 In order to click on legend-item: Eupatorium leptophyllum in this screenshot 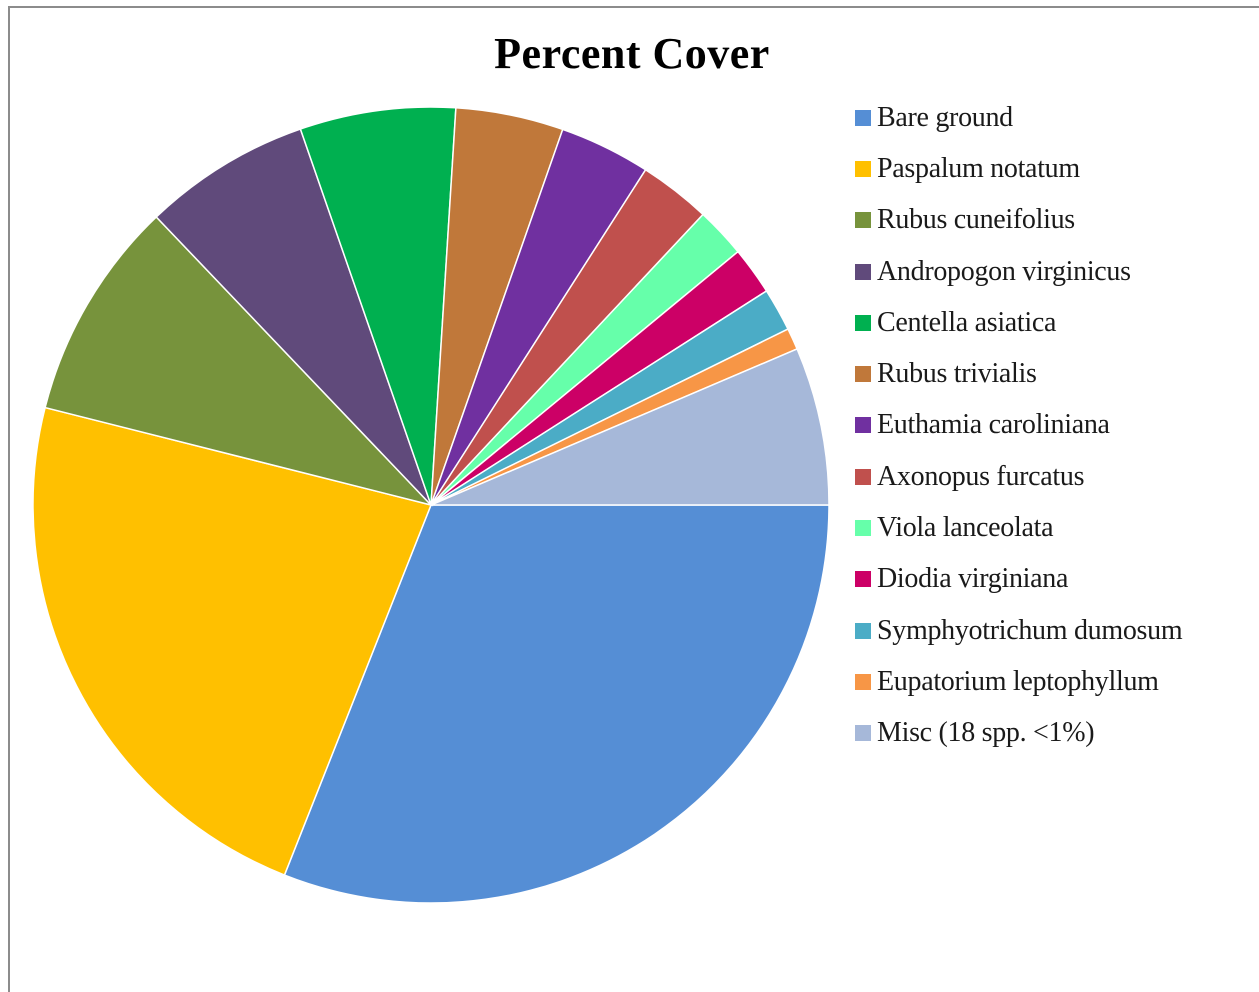, I will do `click(1018, 681)`.